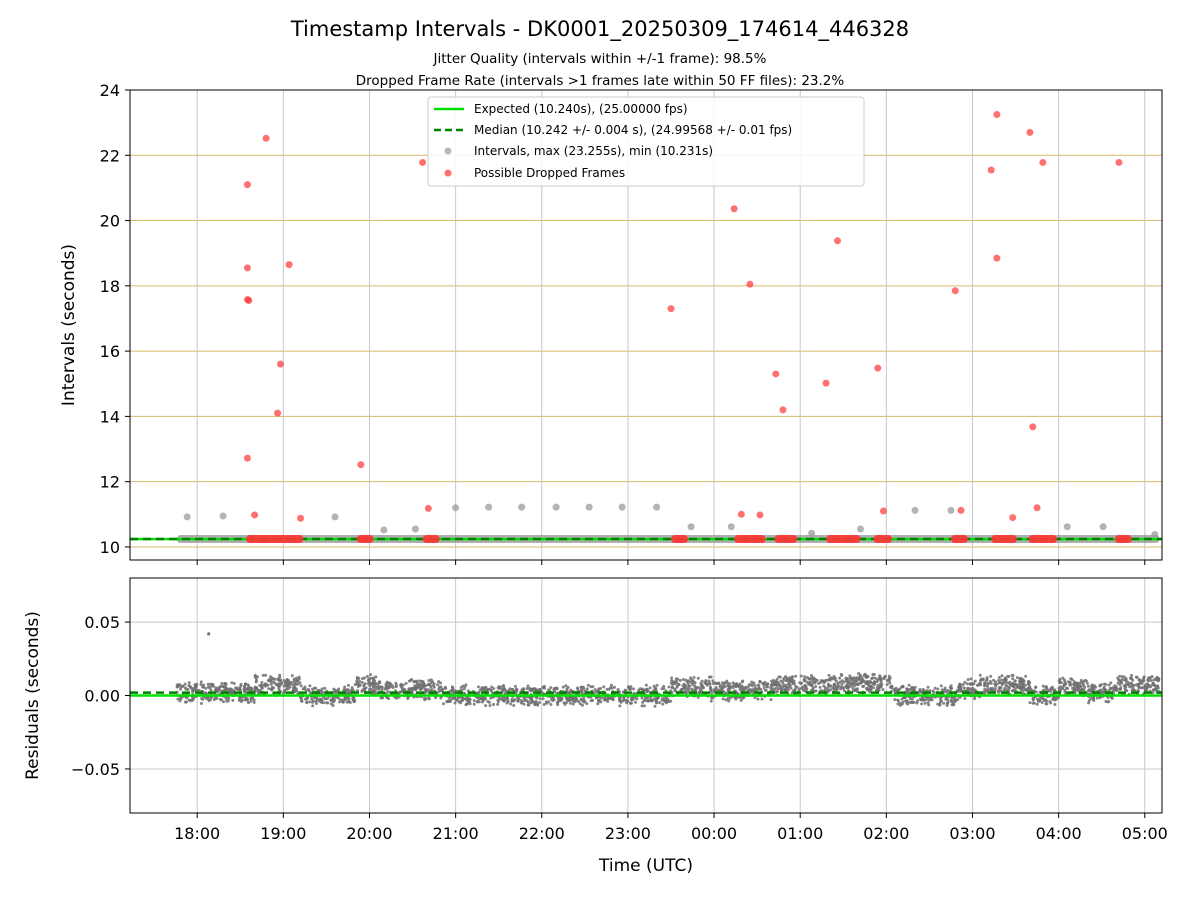 This screenshot has height=900, width=1200. What do you see at coordinates (110, 351) in the screenshot?
I see `intervals-y-tick-label: 16` at bounding box center [110, 351].